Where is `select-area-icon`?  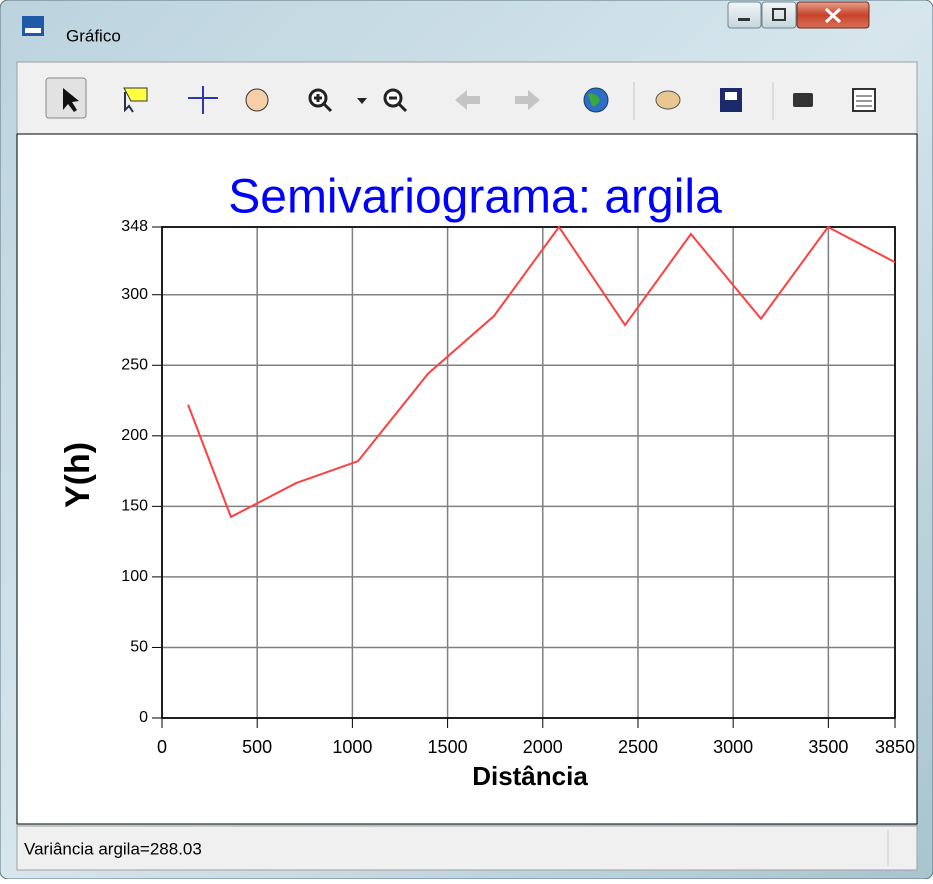 select-area-icon is located at coordinates (129, 102).